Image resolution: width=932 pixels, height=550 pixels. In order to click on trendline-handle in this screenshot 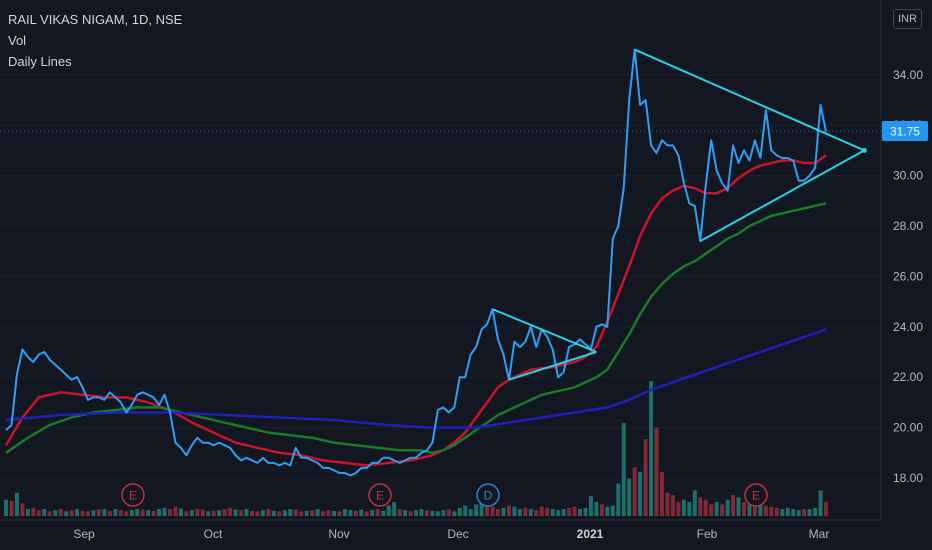, I will do `click(864, 150)`.